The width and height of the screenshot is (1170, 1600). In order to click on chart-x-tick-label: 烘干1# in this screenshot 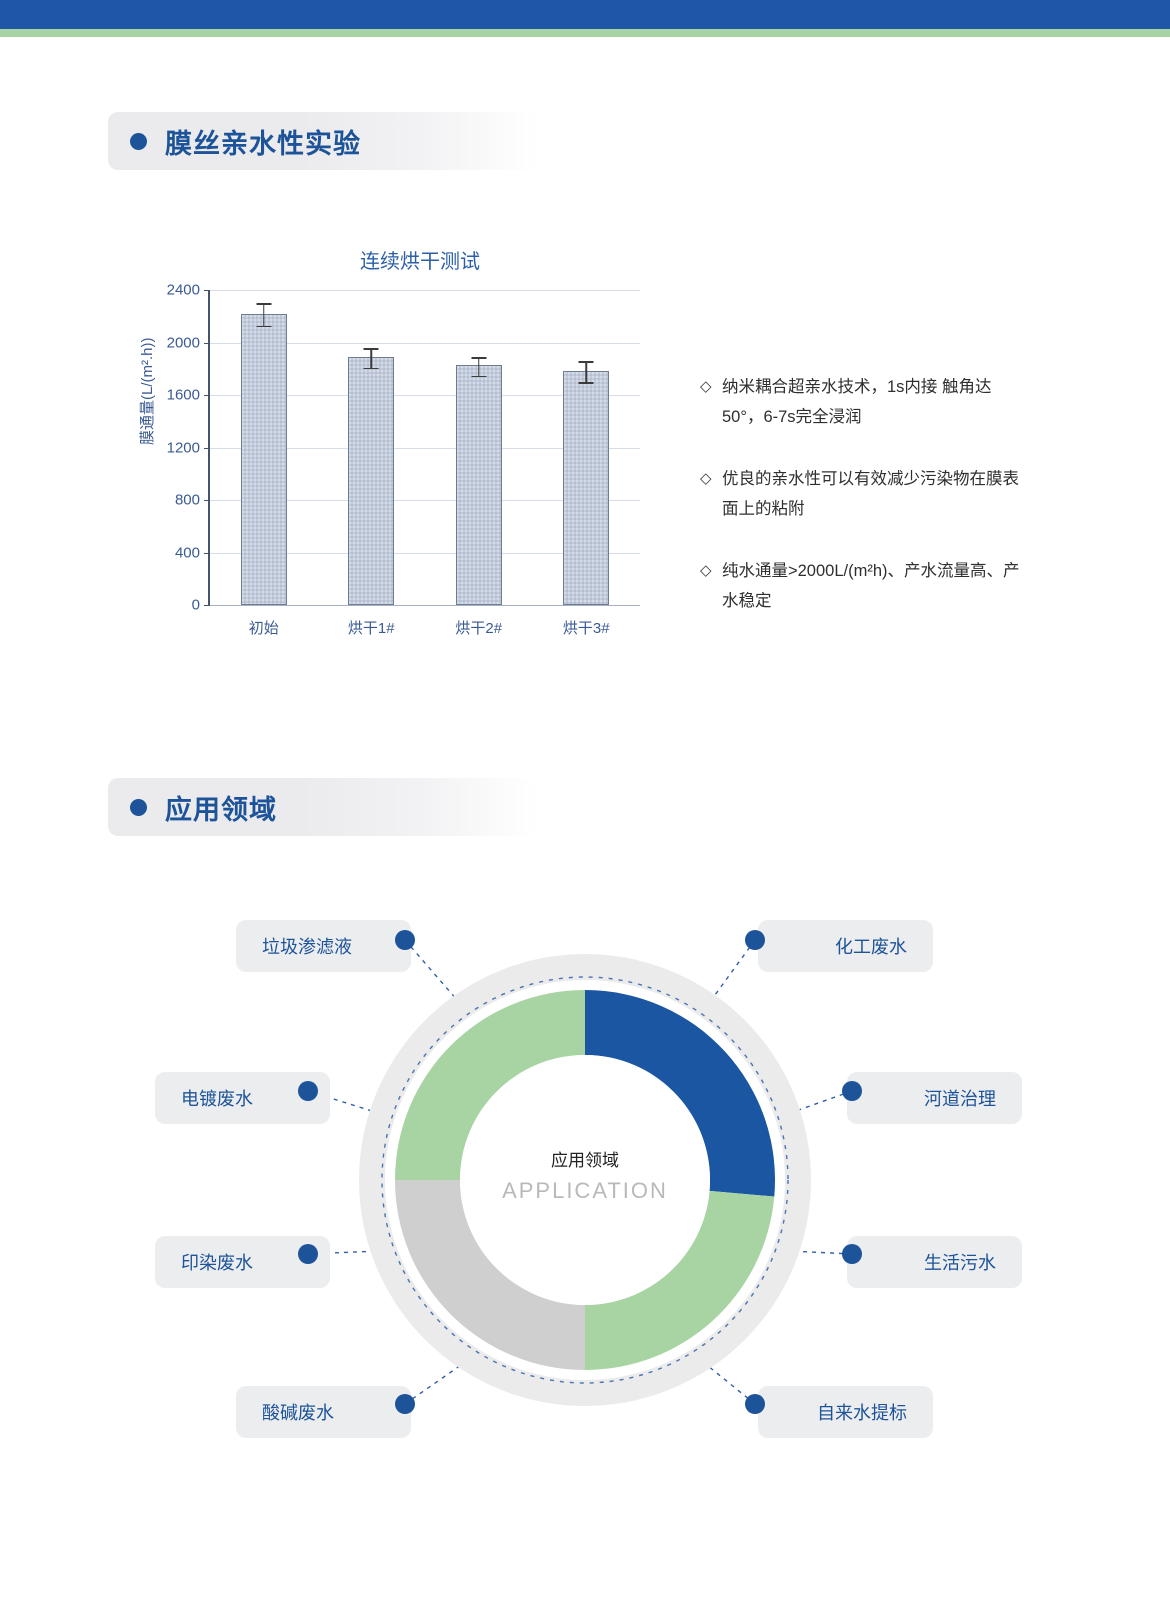, I will do `click(371, 628)`.